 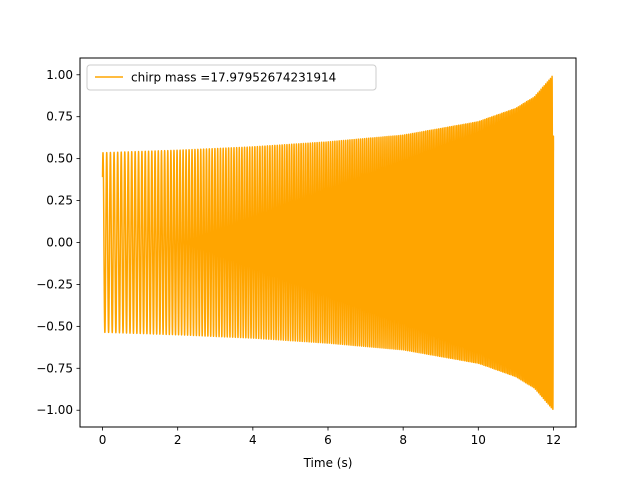 I want to click on x-axis: 0 2 4 6 8 10 12, so click(x=330, y=437).